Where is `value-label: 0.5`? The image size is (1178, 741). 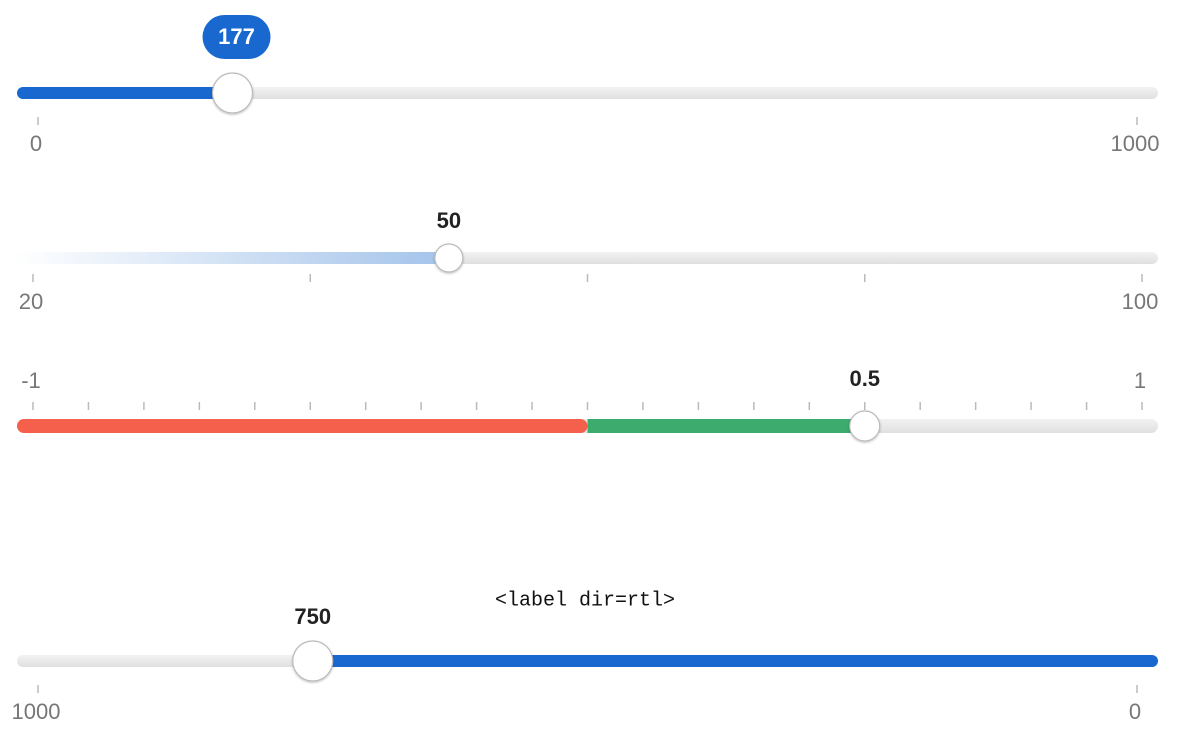 value-label: 0.5 is located at coordinates (864, 378).